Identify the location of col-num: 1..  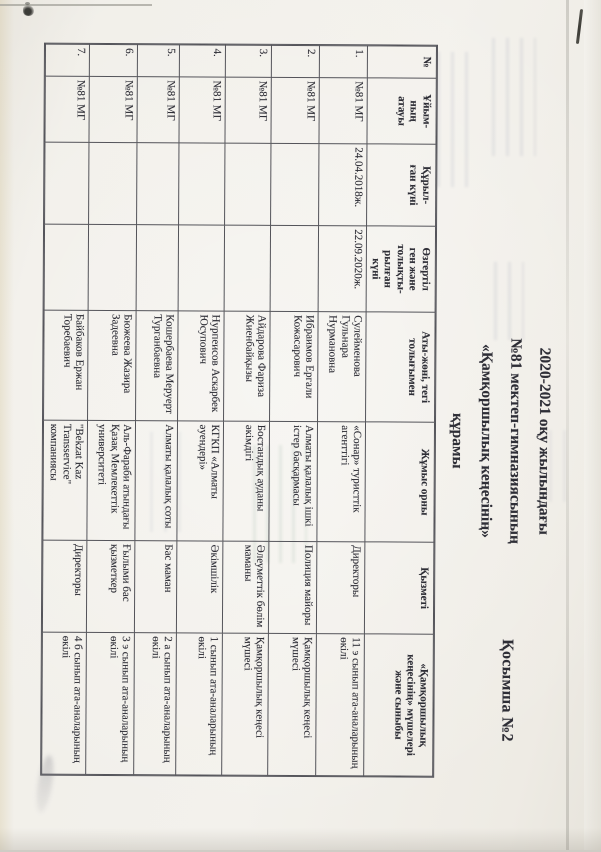
(343, 61).